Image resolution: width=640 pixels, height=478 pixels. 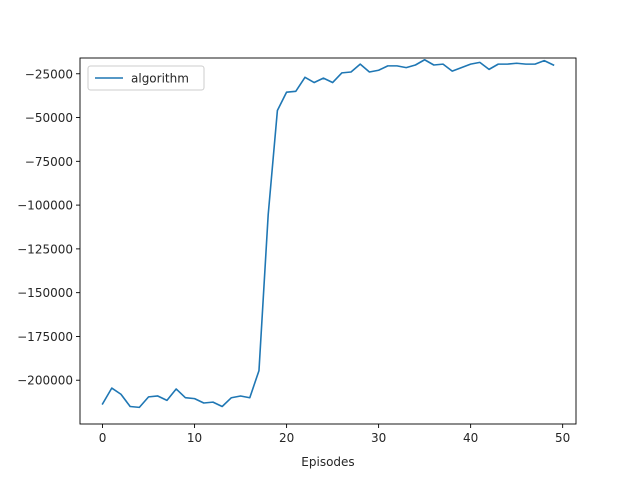 What do you see at coordinates (160, 79) in the screenshot?
I see `legend-label: algorithm` at bounding box center [160, 79].